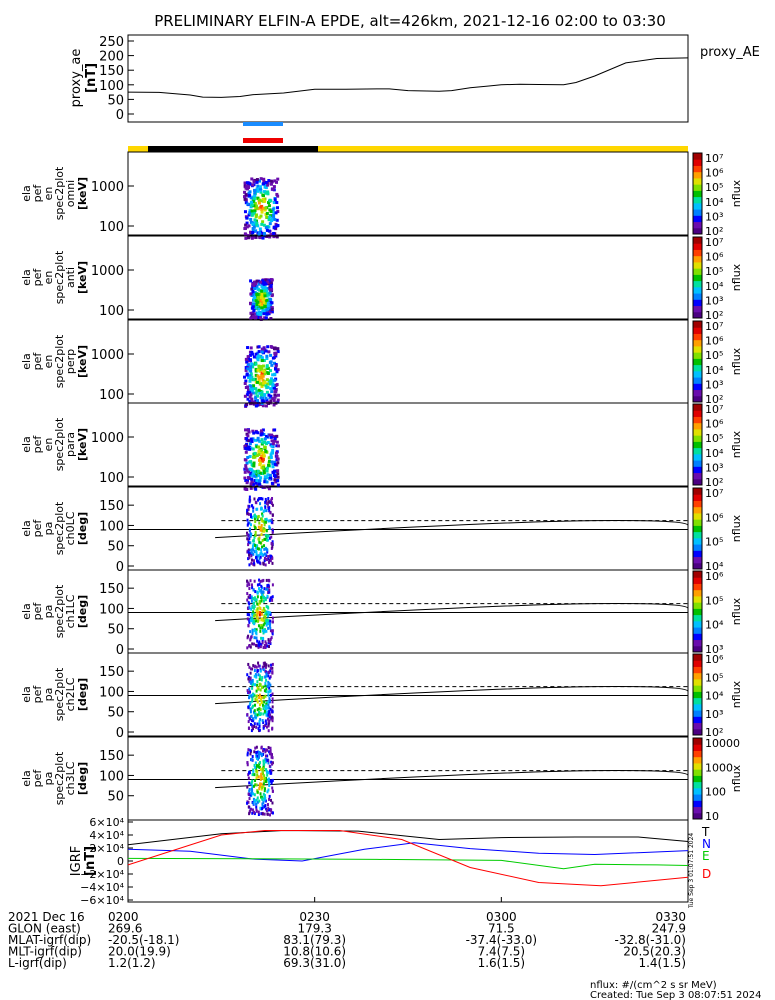 The height and width of the screenshot is (1000, 775). I want to click on ae-series-line, so click(408, 77).